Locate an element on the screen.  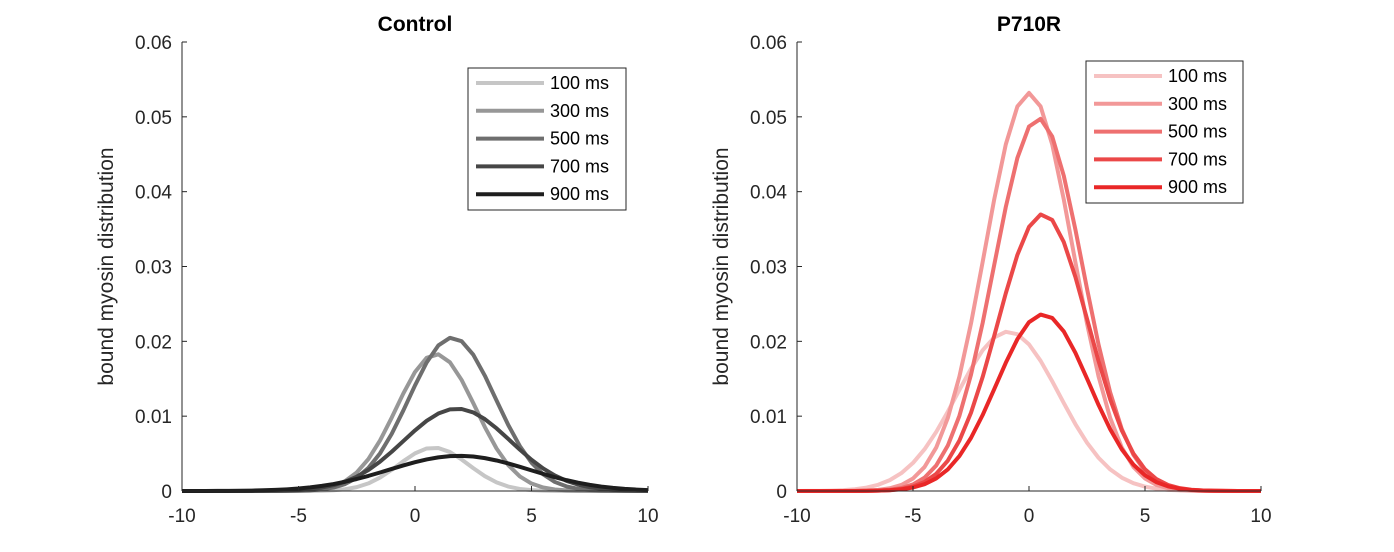
p710r-ylabel: bound myosin distribution is located at coordinates (721, 266).